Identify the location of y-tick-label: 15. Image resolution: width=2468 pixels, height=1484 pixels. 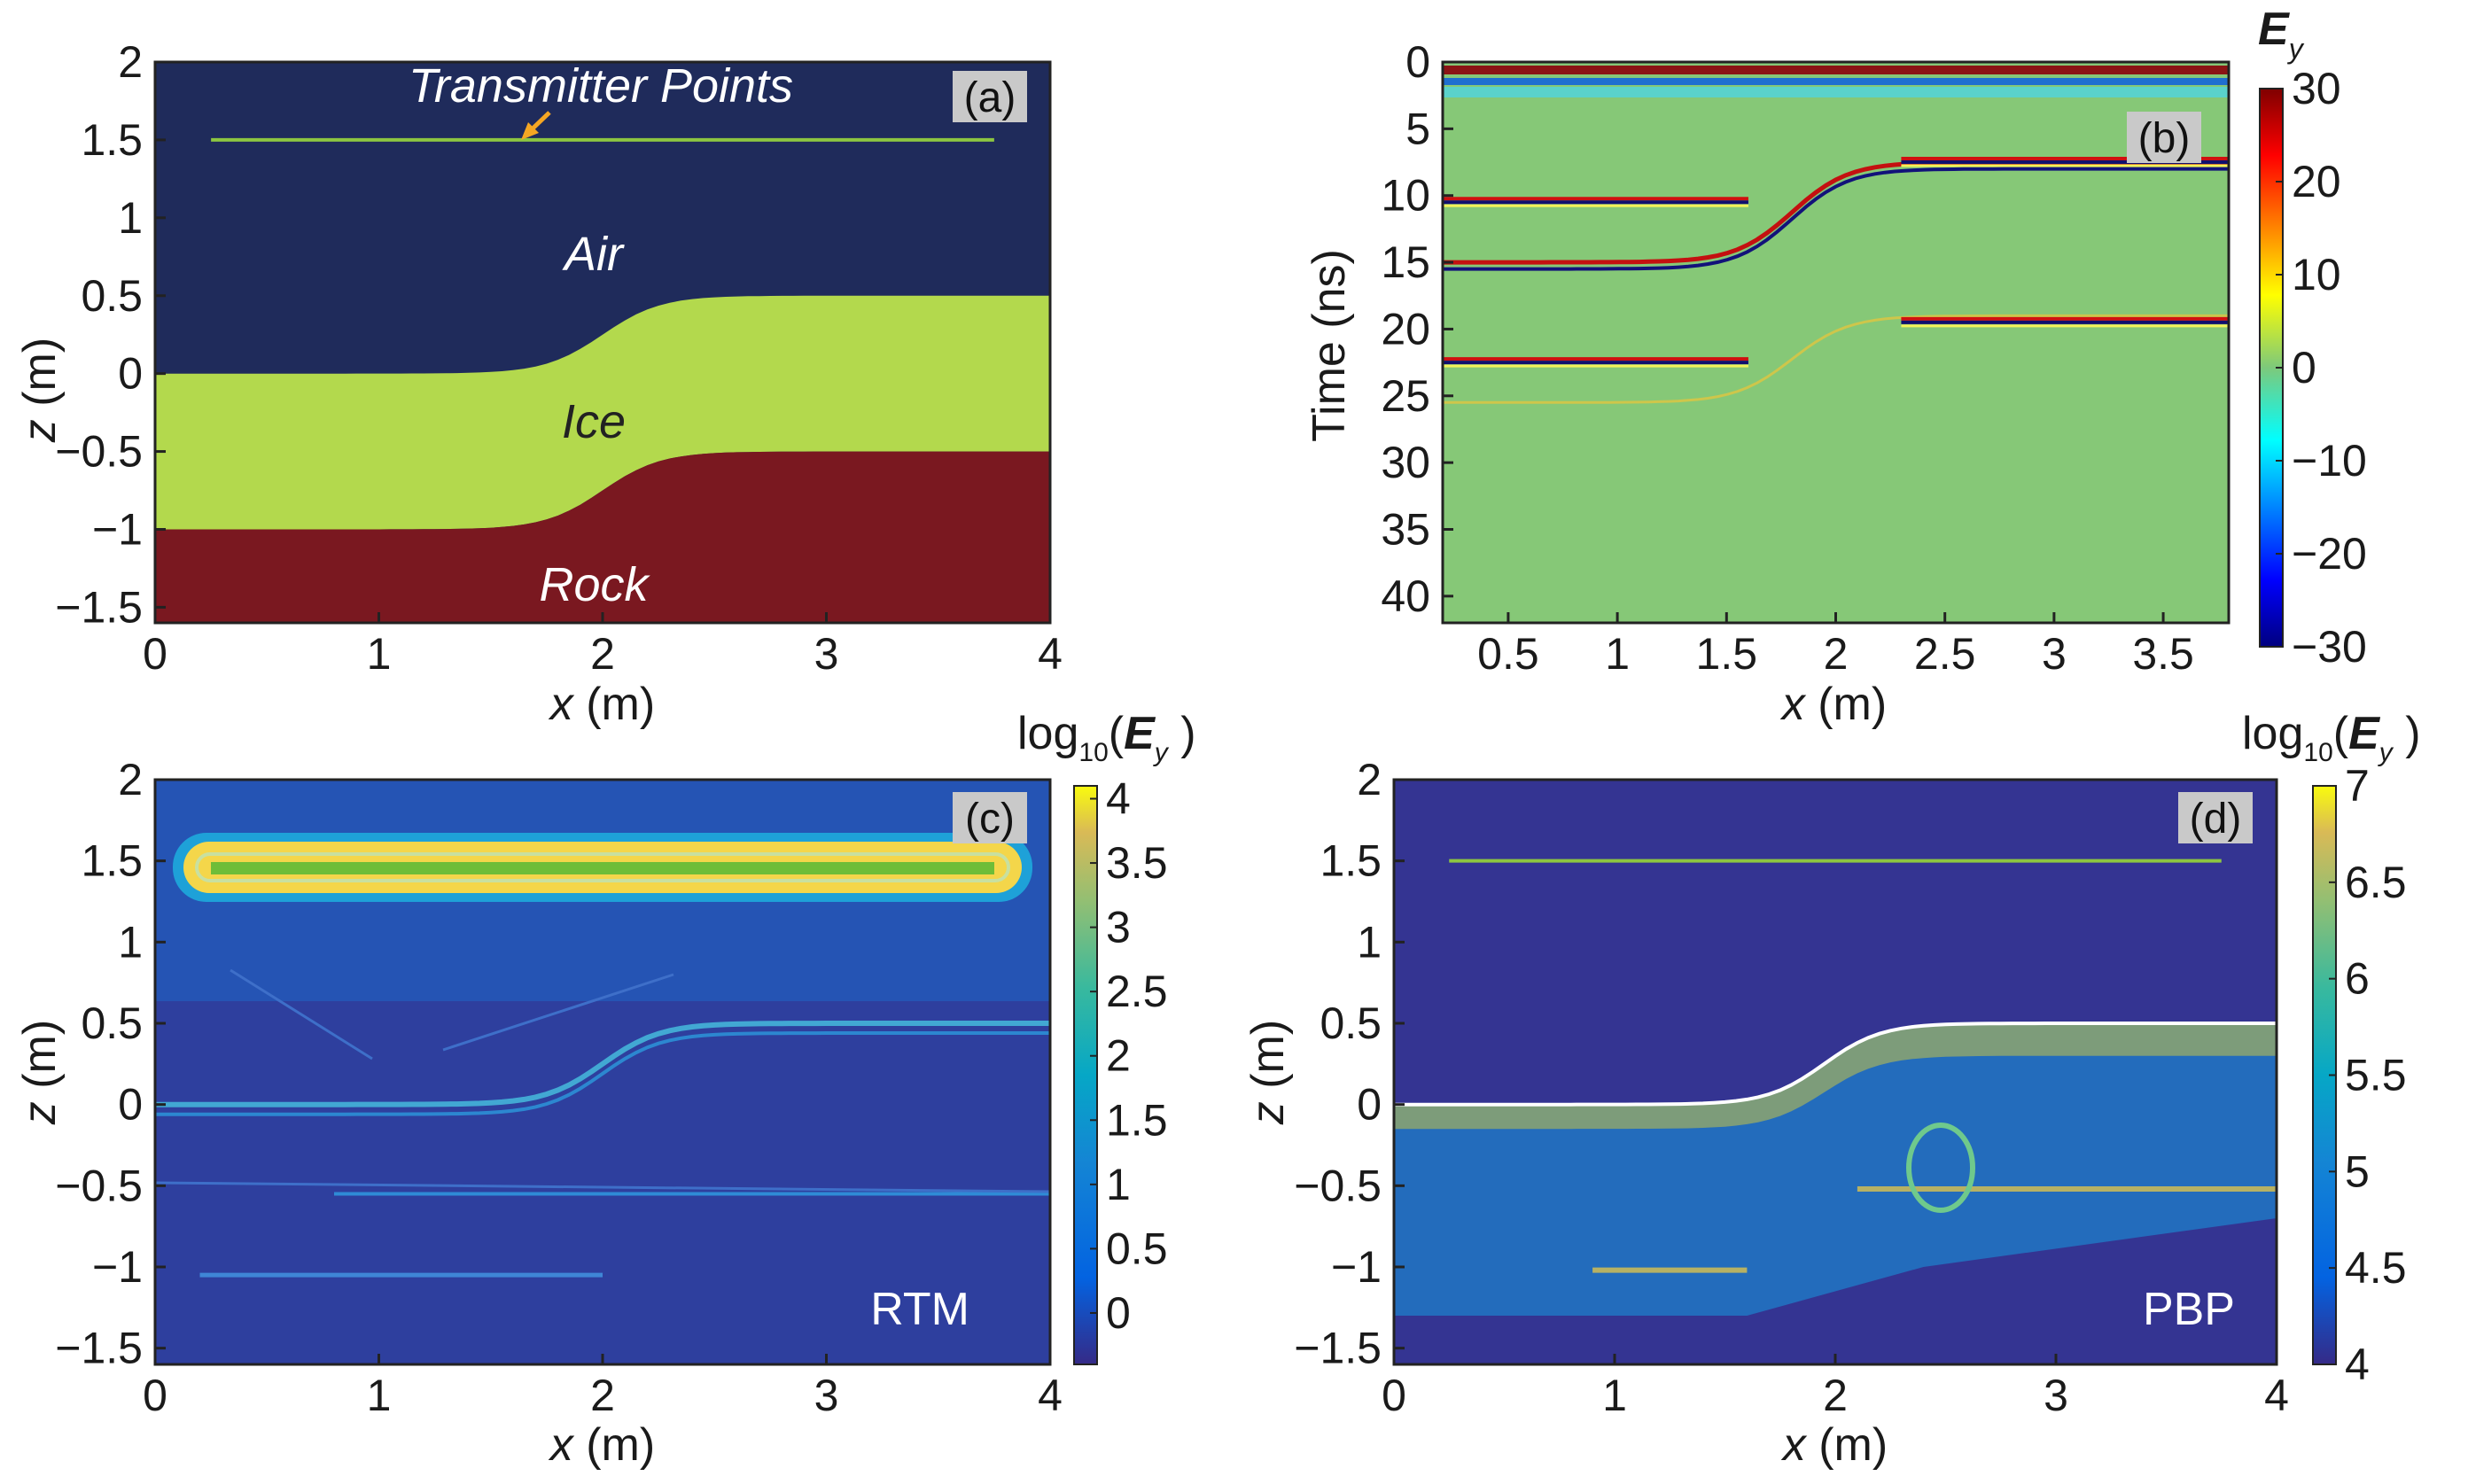
(1405, 262).